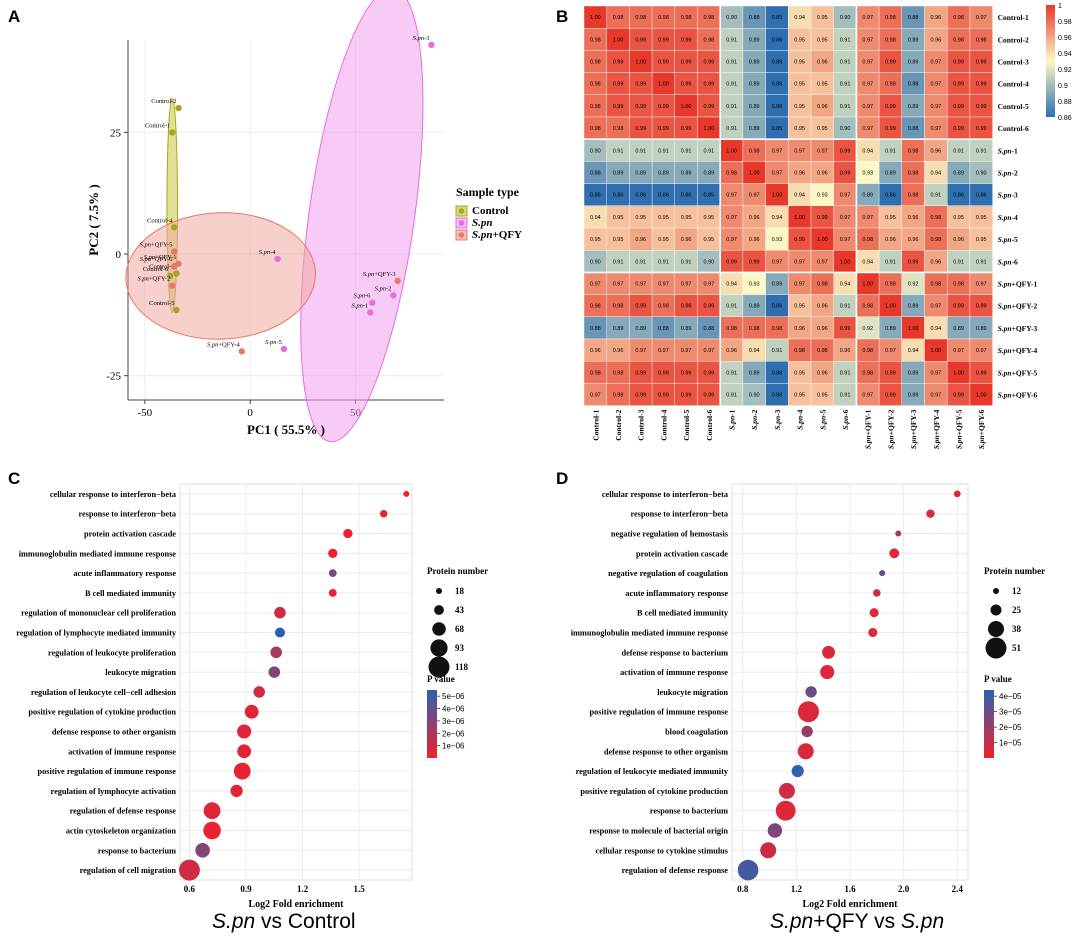 Image resolution: width=1072 pixels, height=946 pixels. I want to click on bubble-colorbar-tick-c-3: 2e−06, so click(453, 733).